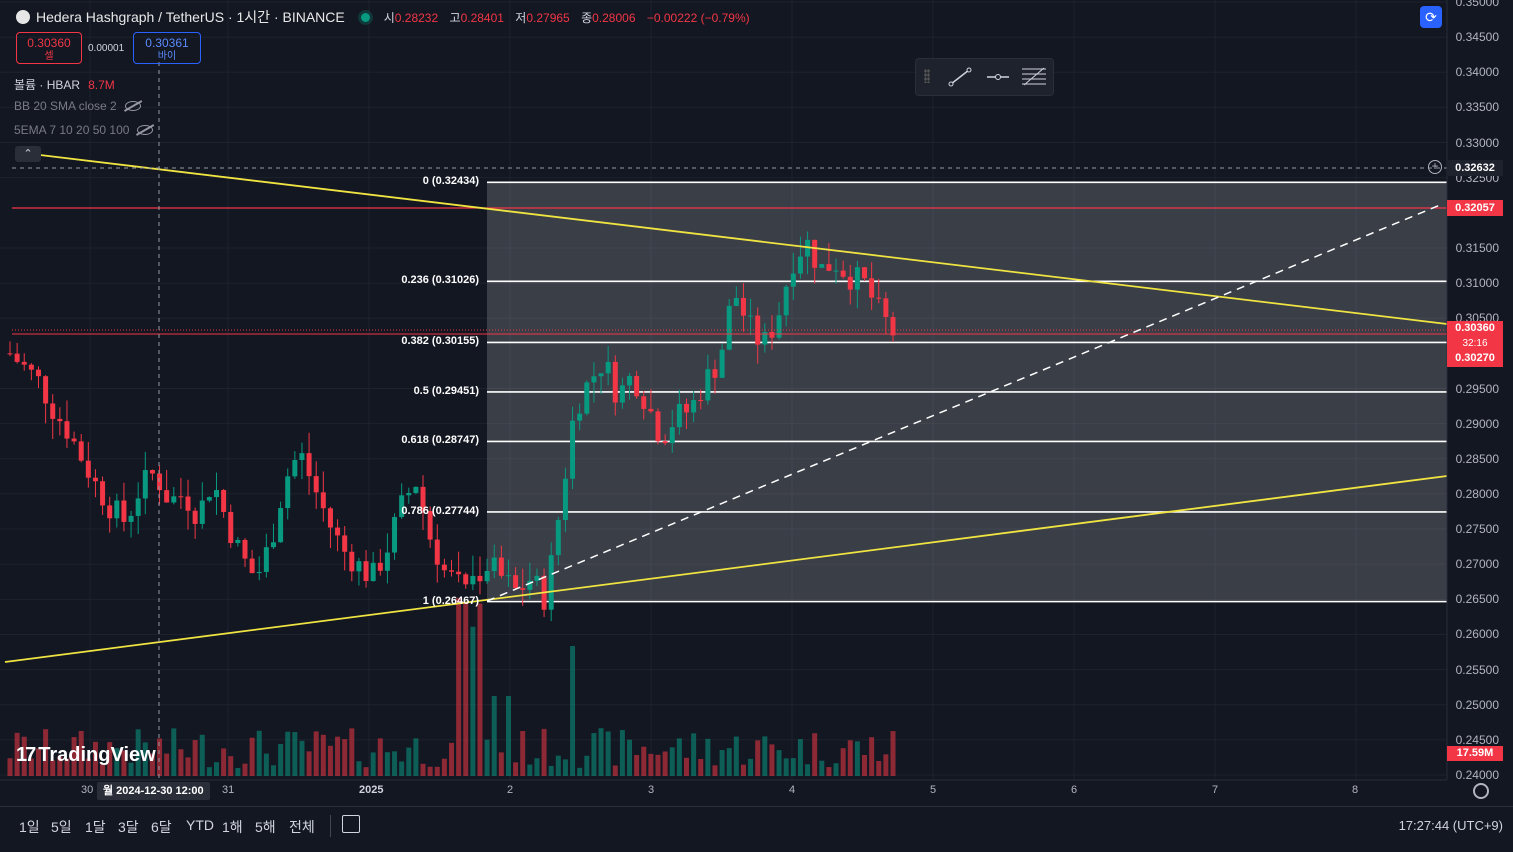  What do you see at coordinates (1435, 167) in the screenshot?
I see `add-alert-icon: +` at bounding box center [1435, 167].